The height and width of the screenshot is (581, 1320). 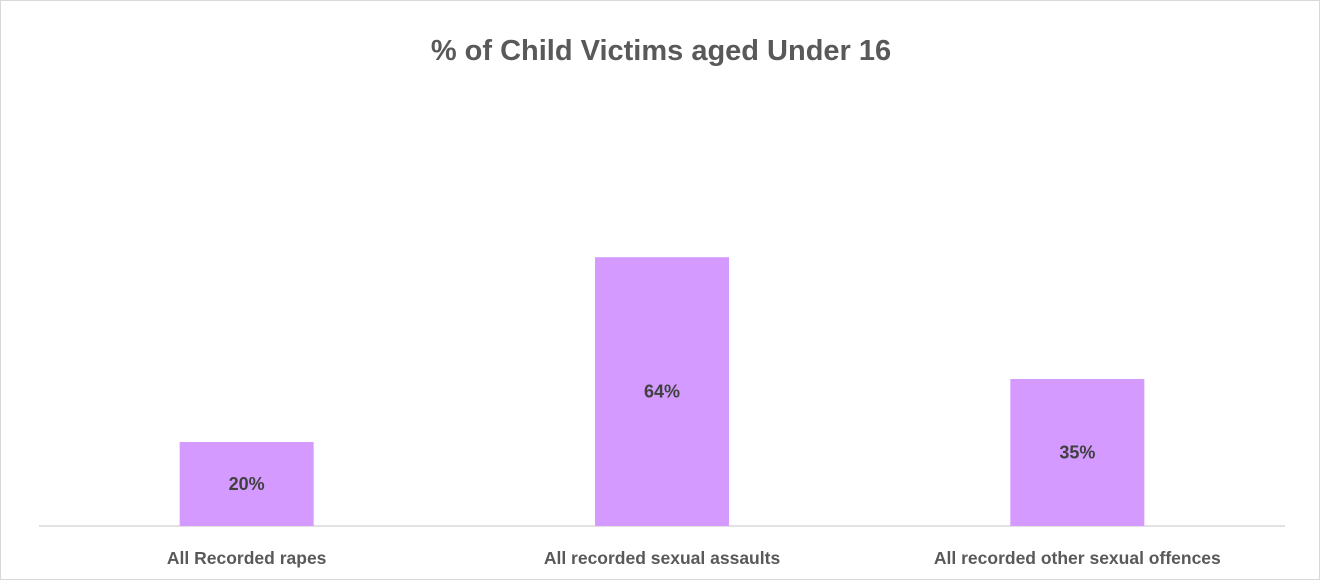 I want to click on value-labels-group: 20% 64% 35%, so click(x=662, y=438).